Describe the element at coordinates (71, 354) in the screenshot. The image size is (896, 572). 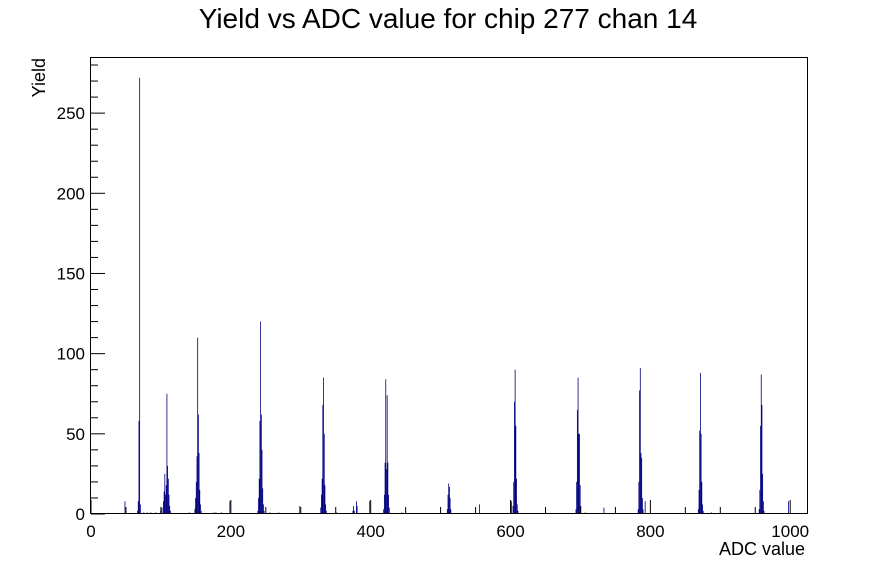
I see `y-tick-label: 100` at that location.